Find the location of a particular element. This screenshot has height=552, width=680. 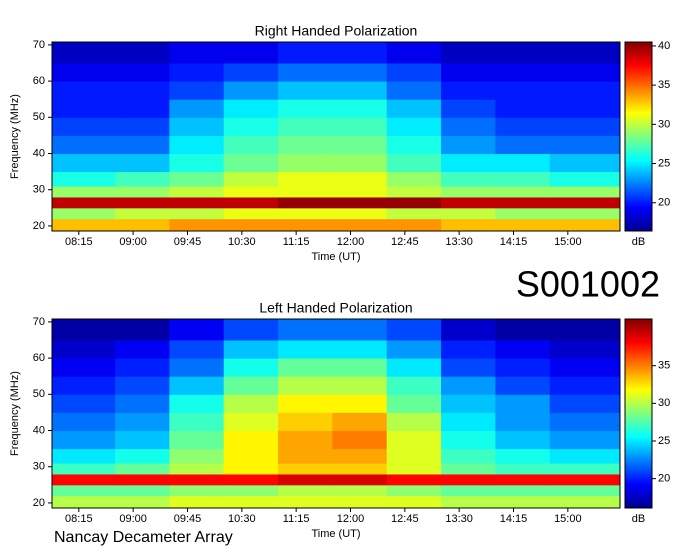

colorbar-tick-label: 25 is located at coordinates (664, 163).